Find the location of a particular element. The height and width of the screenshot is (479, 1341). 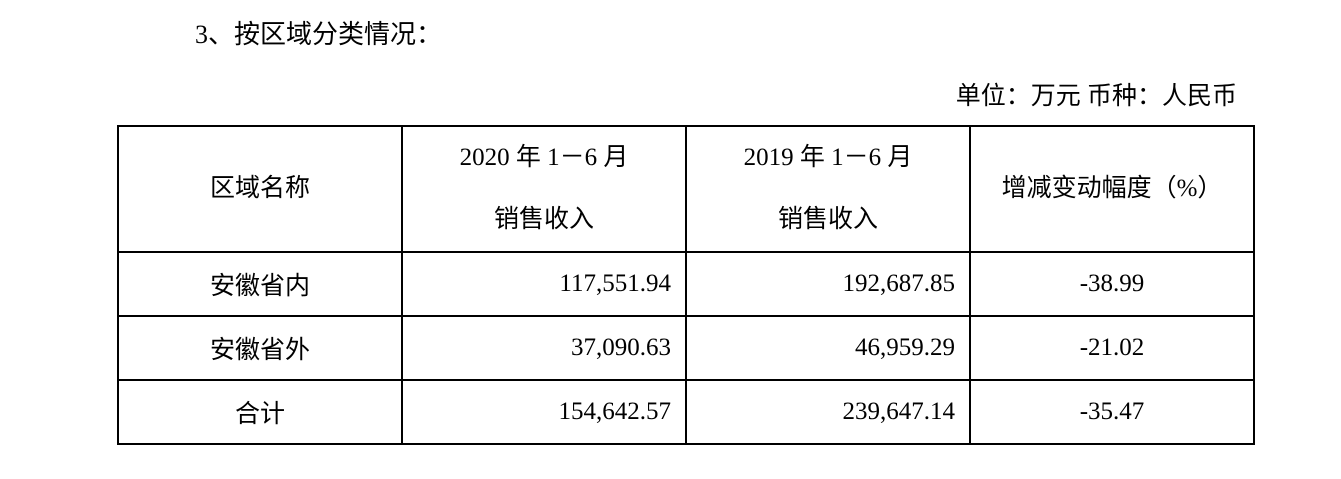

data-row: 合计 154,642.57 239,647.14 -35.47 is located at coordinates (686, 412).